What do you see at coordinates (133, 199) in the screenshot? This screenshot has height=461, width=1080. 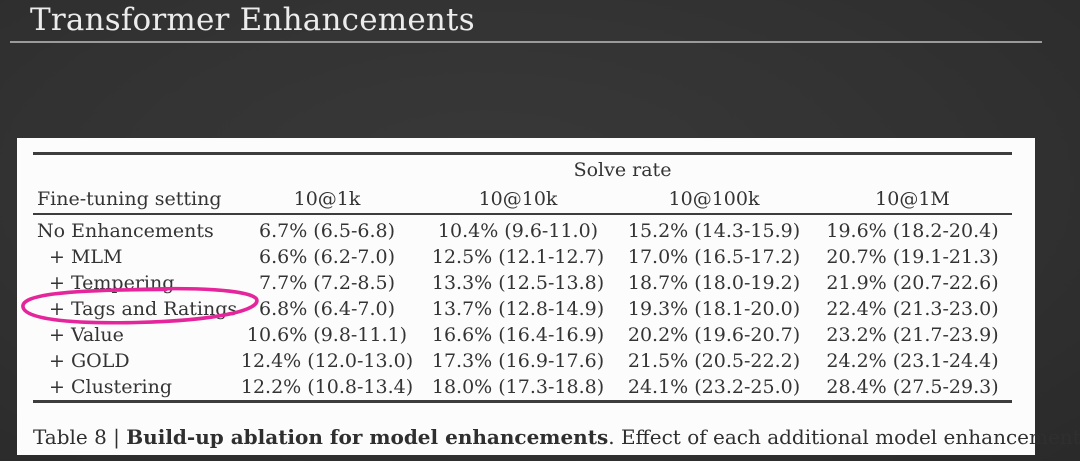 I see `col-header-setting: Fine-tuning setting` at bounding box center [133, 199].